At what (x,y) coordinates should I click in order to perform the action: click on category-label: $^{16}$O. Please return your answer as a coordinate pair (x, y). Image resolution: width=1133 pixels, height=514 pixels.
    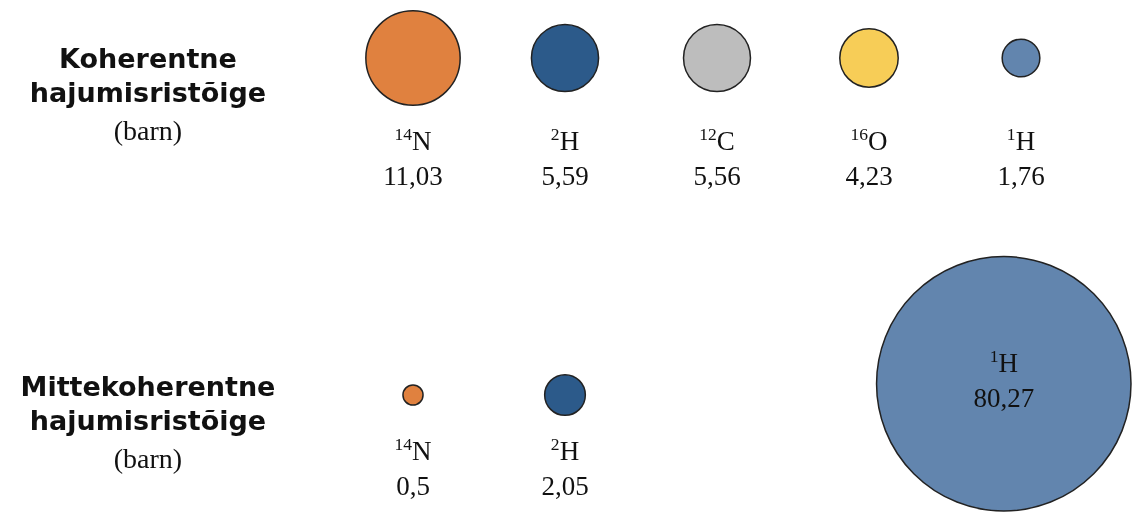
    Looking at the image, I should click on (869, 140).